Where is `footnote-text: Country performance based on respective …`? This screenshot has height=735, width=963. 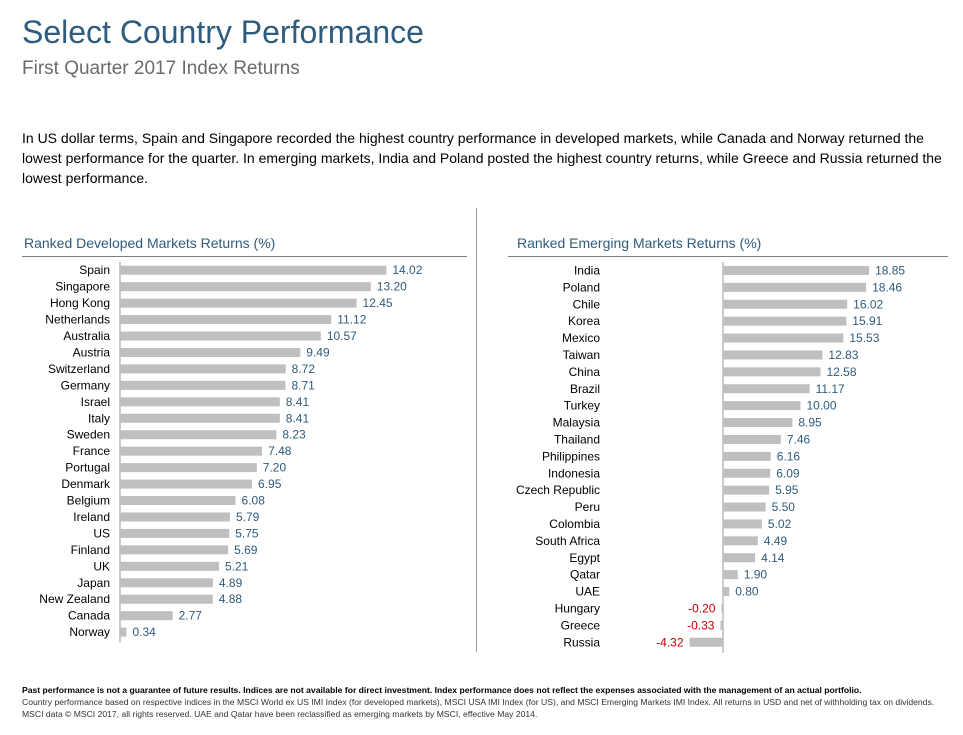 footnote-text: Country performance based on respective … is located at coordinates (478, 708).